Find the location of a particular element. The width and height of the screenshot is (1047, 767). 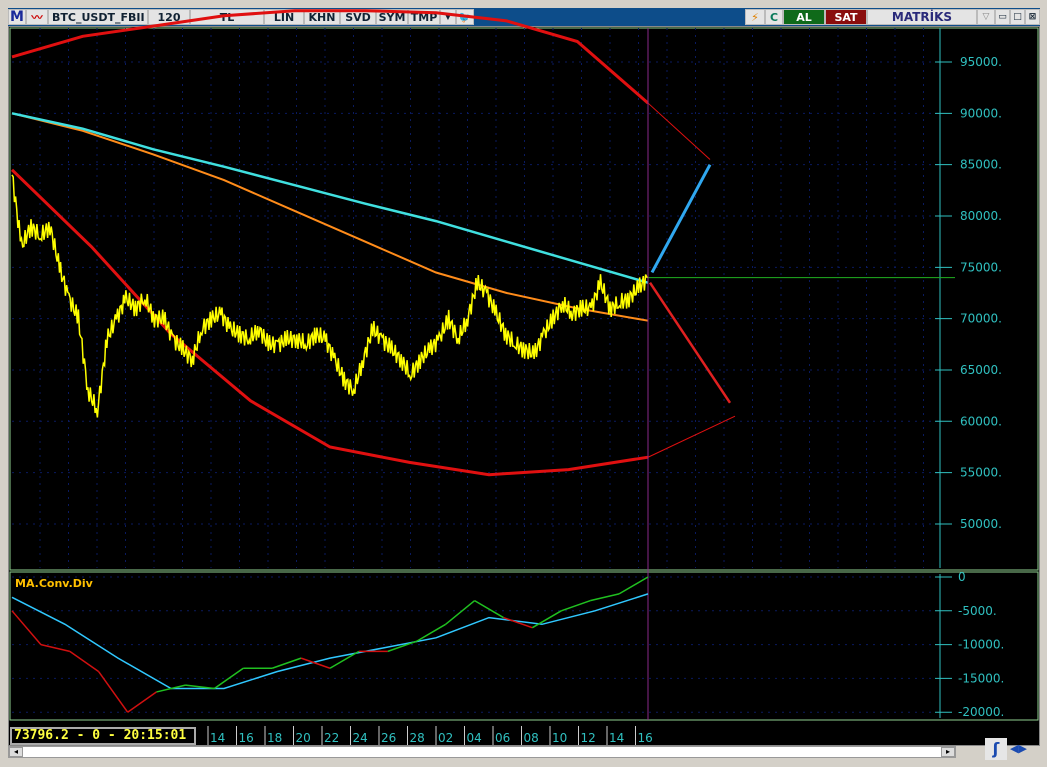

maximize-icon: □ is located at coordinates (1017, 17).